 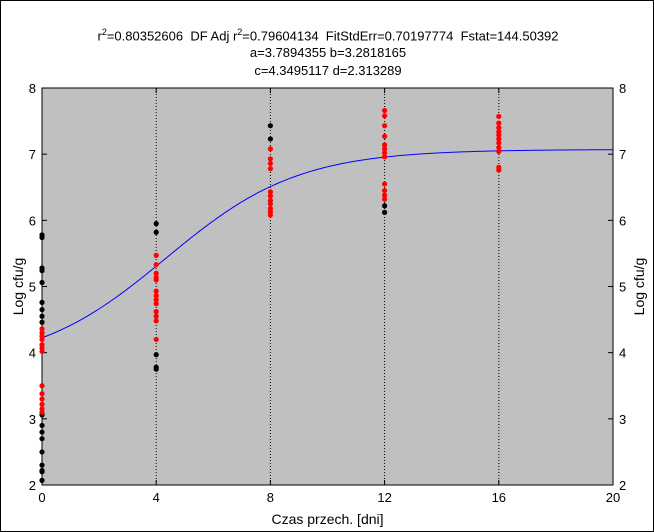 What do you see at coordinates (32, 353) in the screenshot?
I see `y-tick-label-left: 4` at bounding box center [32, 353].